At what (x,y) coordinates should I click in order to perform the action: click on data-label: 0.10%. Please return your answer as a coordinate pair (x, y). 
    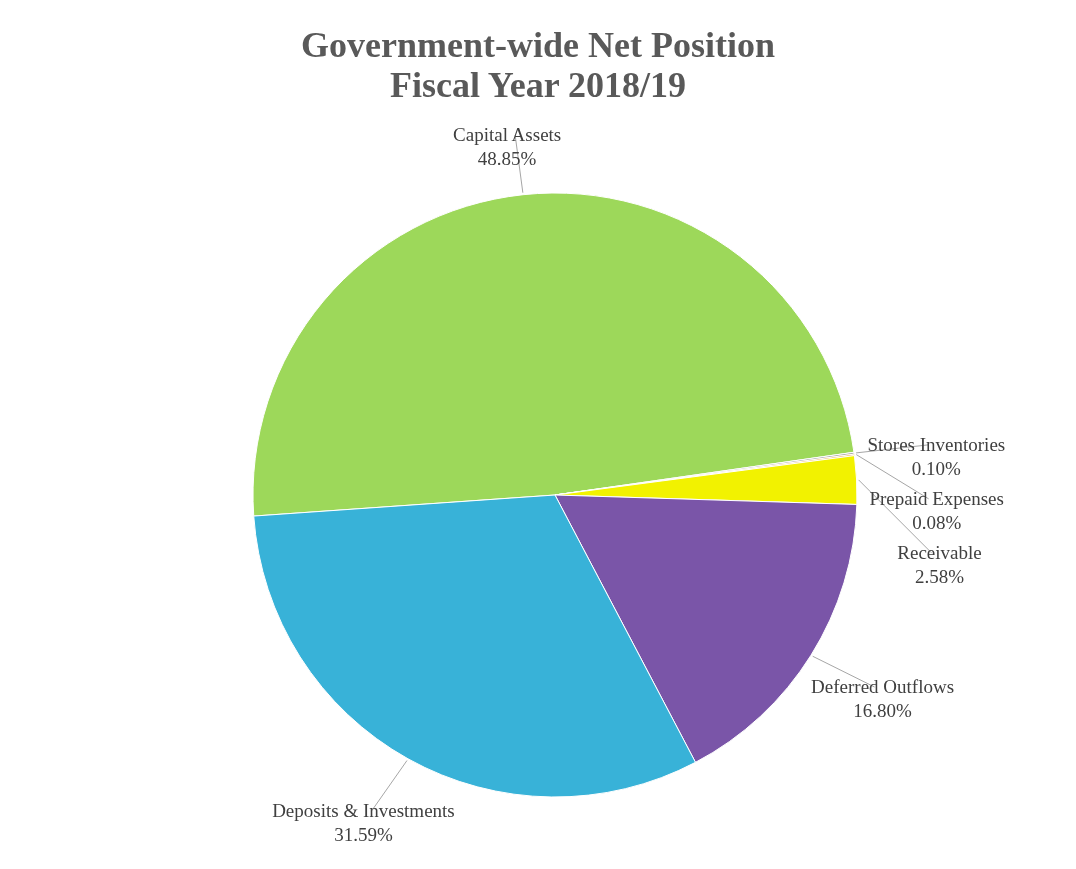
    Looking at the image, I should click on (936, 468).